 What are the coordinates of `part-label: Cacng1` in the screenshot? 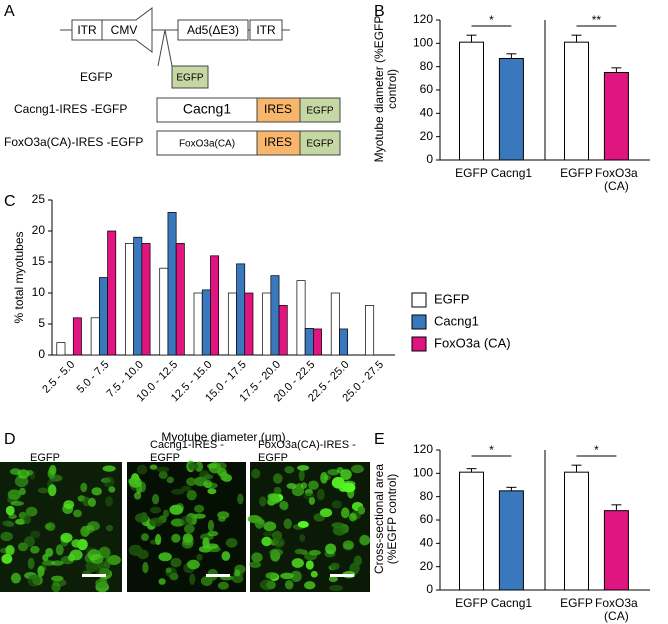 It's located at (207, 109).